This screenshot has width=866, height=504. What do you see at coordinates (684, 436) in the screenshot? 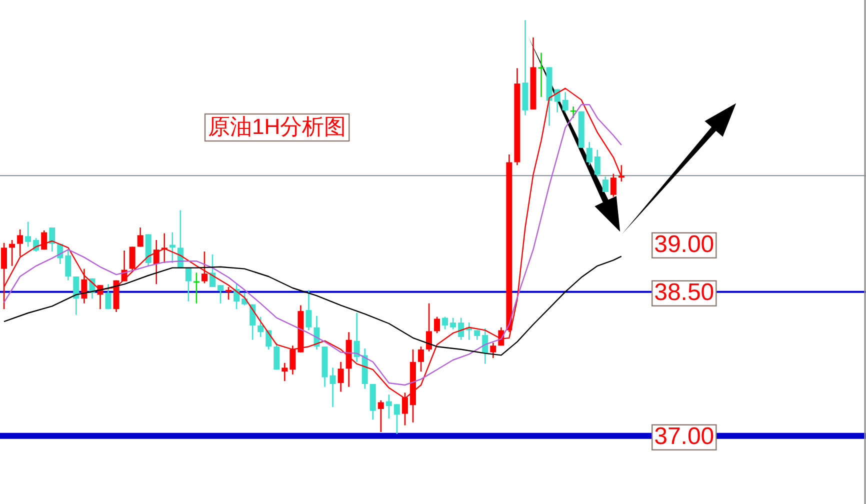
I see `ytick: 37.00` at bounding box center [684, 436].